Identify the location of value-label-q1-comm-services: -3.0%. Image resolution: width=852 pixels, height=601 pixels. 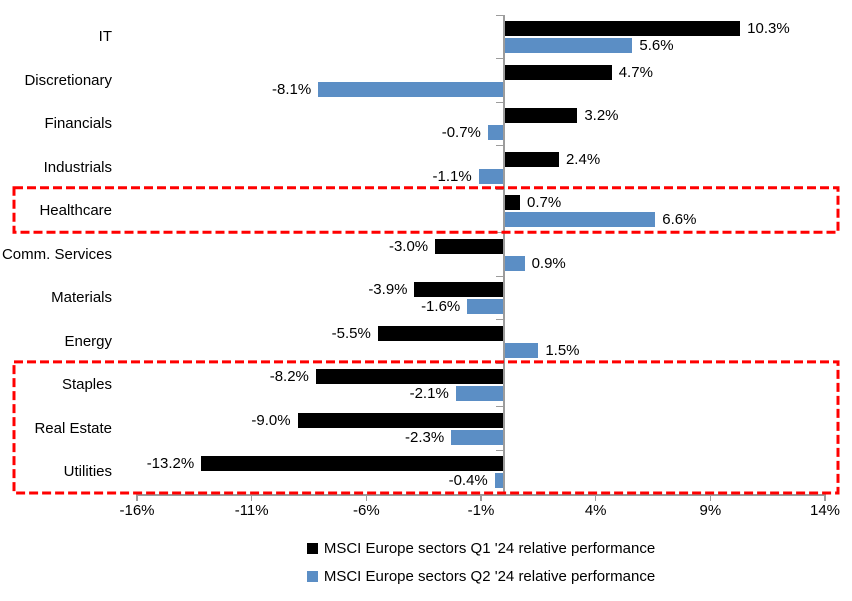
(408, 246).